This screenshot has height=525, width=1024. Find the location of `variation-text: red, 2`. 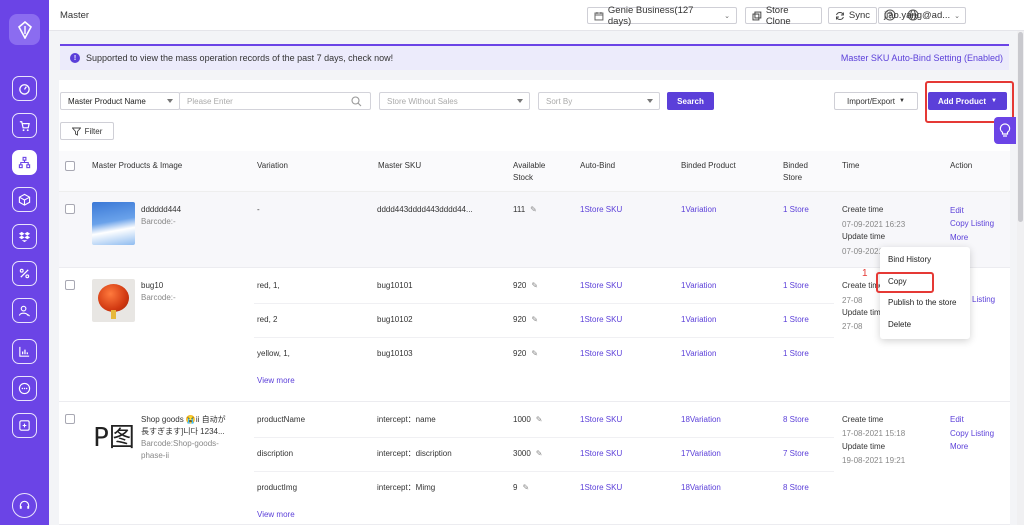

variation-text: red, 2 is located at coordinates (267, 319).